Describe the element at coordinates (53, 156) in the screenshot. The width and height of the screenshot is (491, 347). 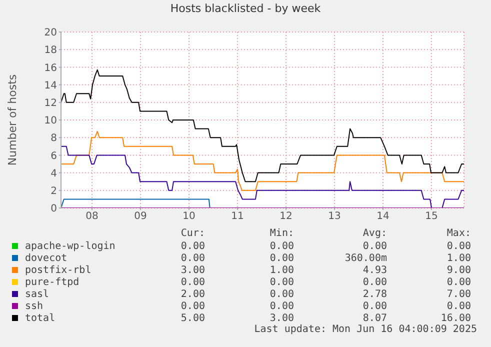
I see `y-tick-label: 6` at that location.